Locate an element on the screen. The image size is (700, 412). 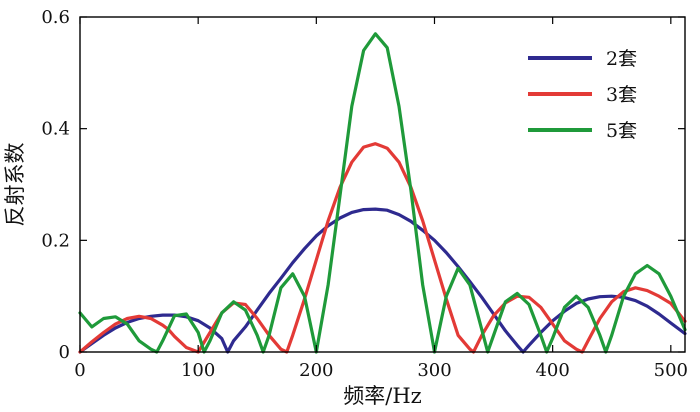
x-tick-label: 200 is located at coordinates (316, 370).